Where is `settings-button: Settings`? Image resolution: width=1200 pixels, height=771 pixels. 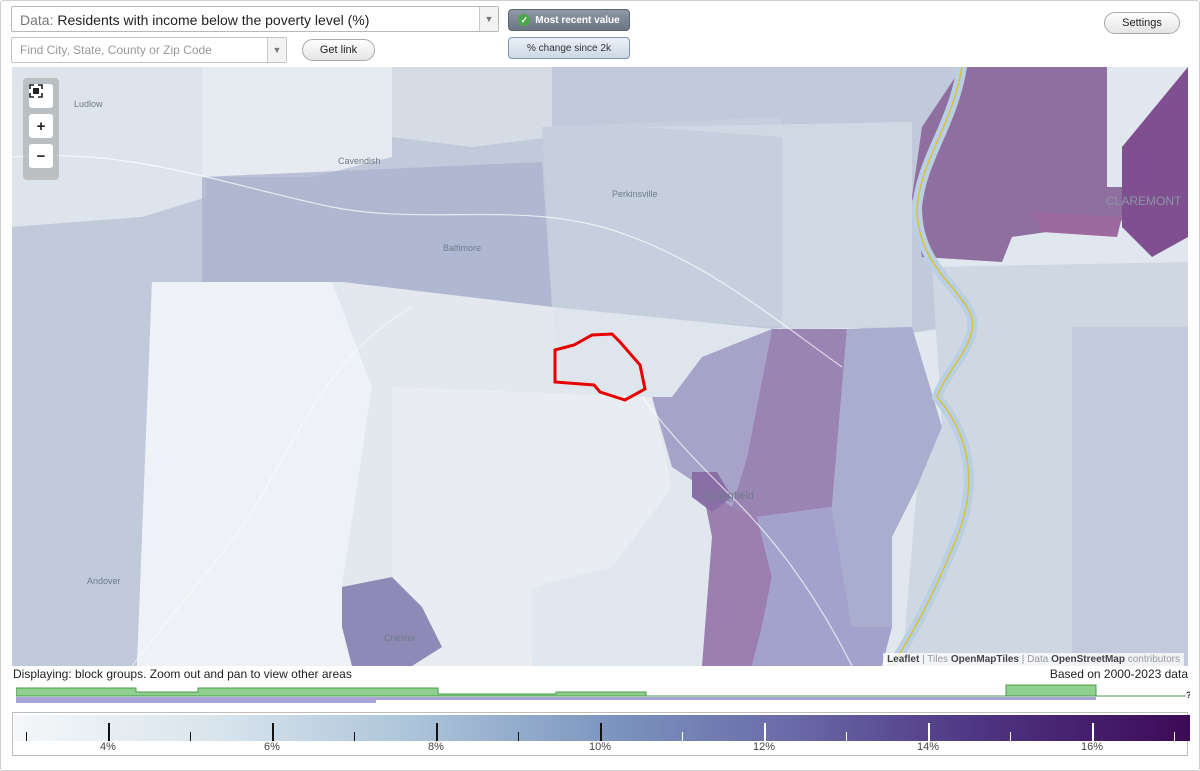 settings-button: Settings is located at coordinates (1142, 23).